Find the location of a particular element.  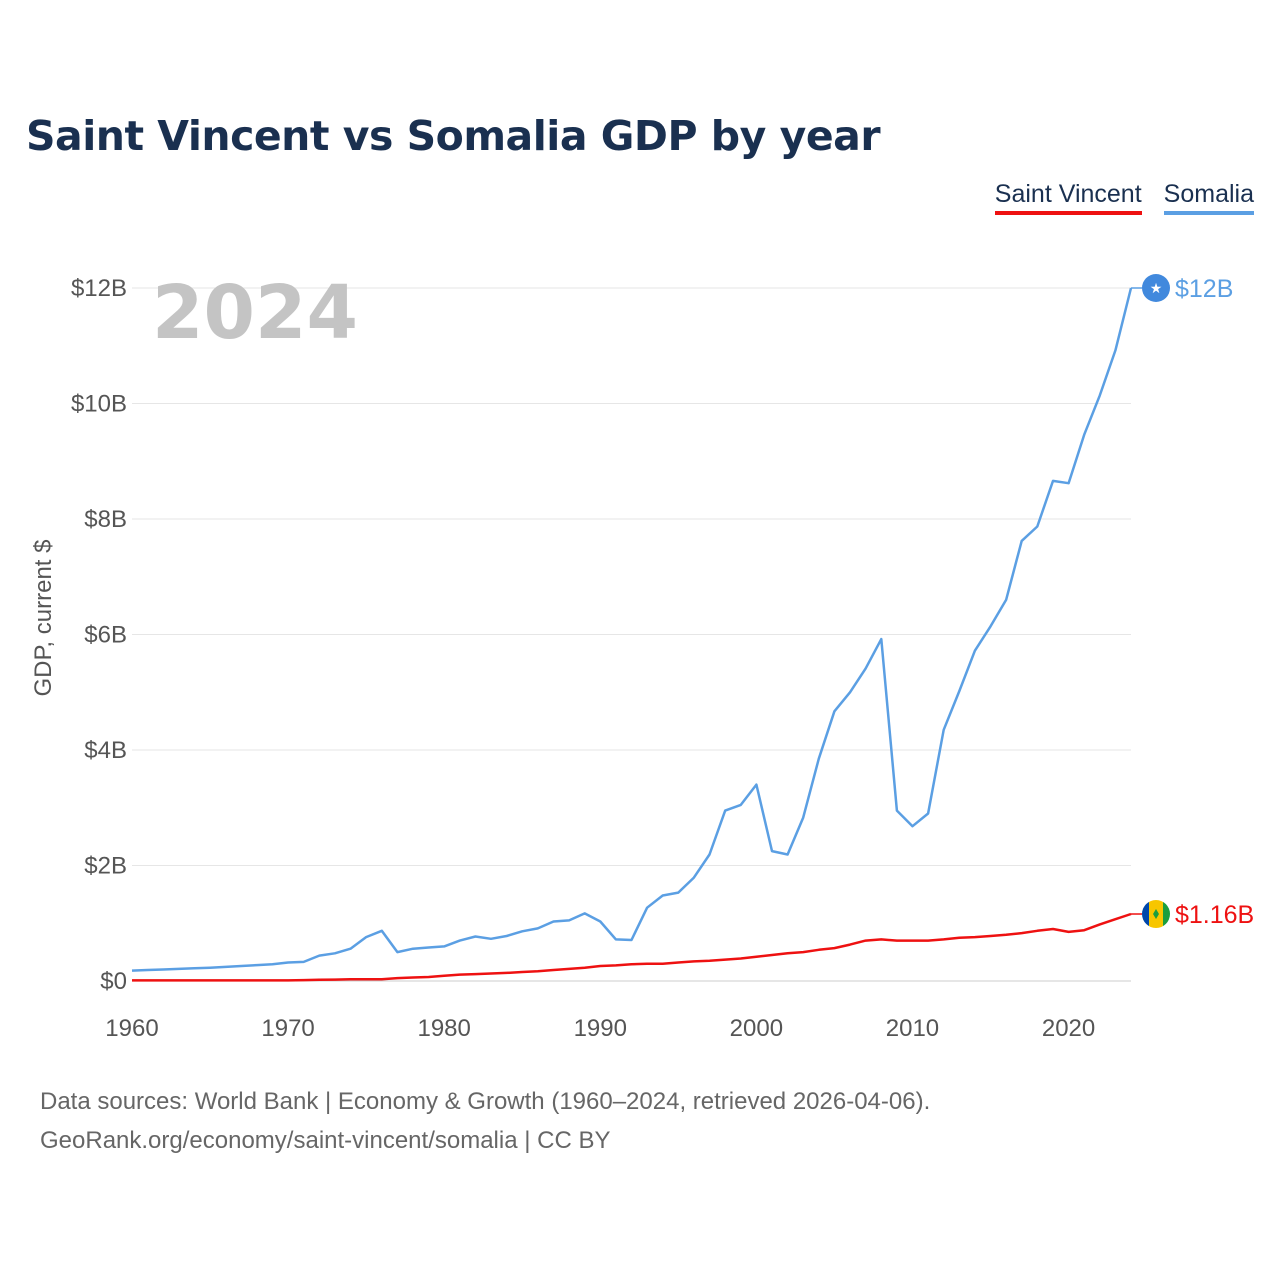

y-tick-label-0: $0 is located at coordinates (113, 981).